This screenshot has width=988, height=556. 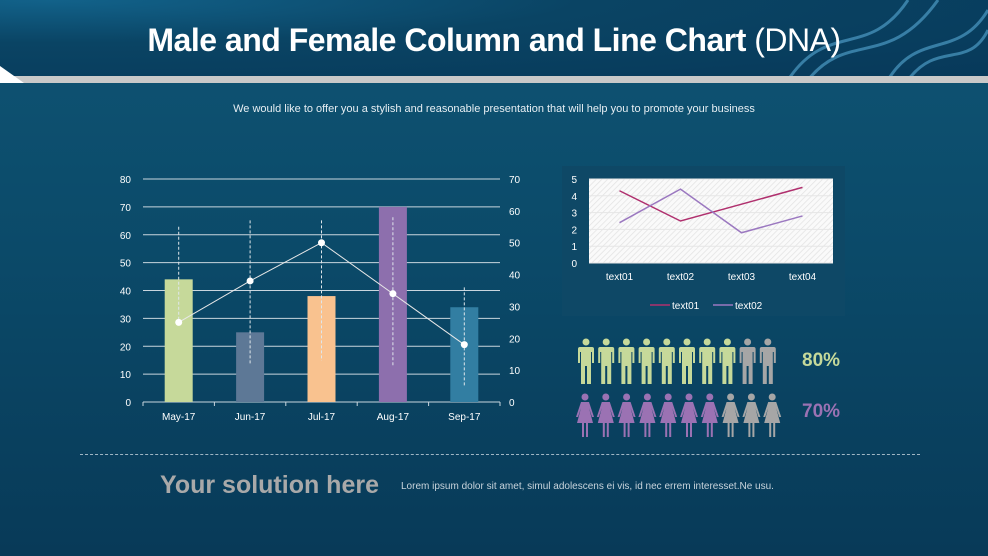 I want to click on title-main: Male and Female Column and Line Chart, so click(x=446, y=40).